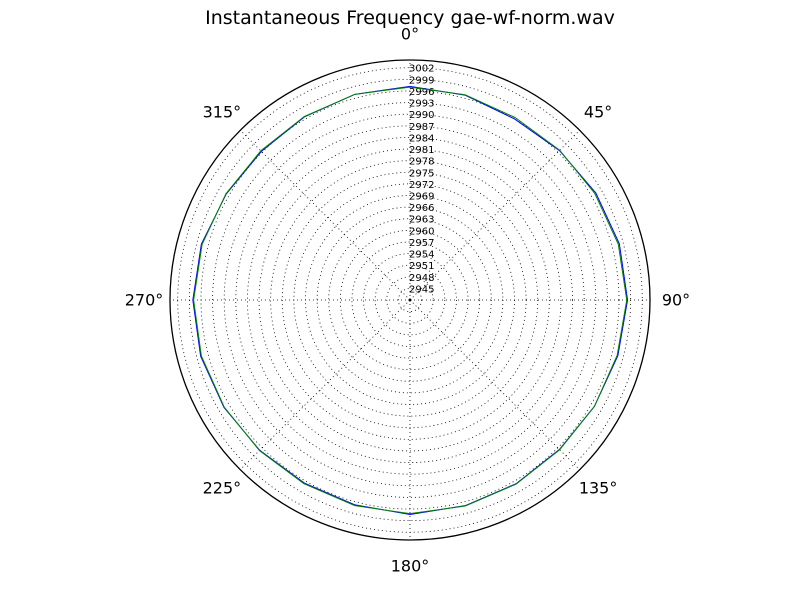  I want to click on angle-label: 0°, so click(410, 34).